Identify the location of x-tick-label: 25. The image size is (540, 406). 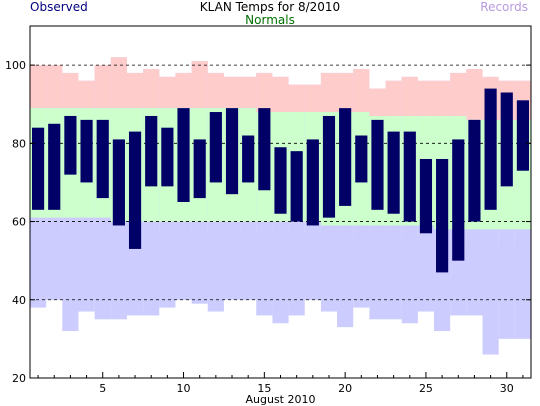
(426, 388).